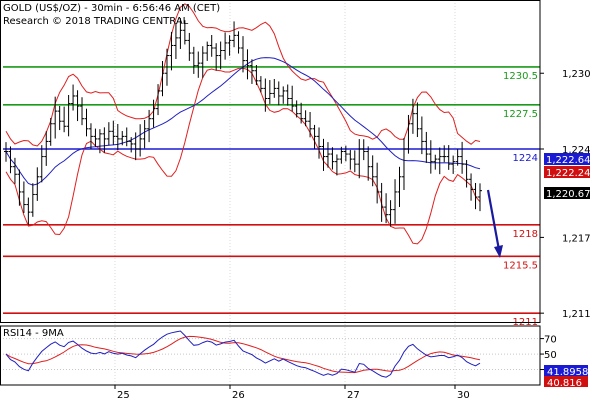 The height and width of the screenshot is (400, 590). Describe the element at coordinates (494, 223) in the screenshot. I see `forecast-arrow` at that location.